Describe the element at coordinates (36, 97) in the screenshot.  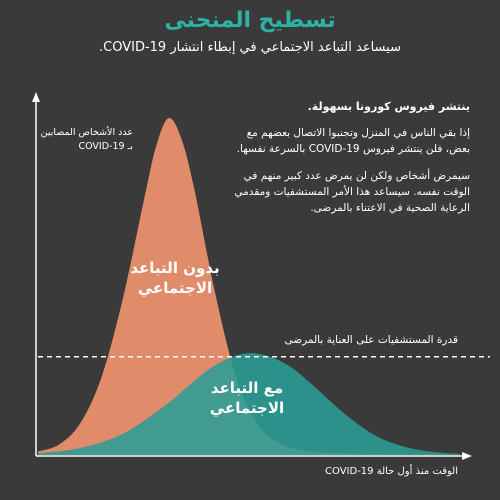
I see `y-axis-arrow` at that location.